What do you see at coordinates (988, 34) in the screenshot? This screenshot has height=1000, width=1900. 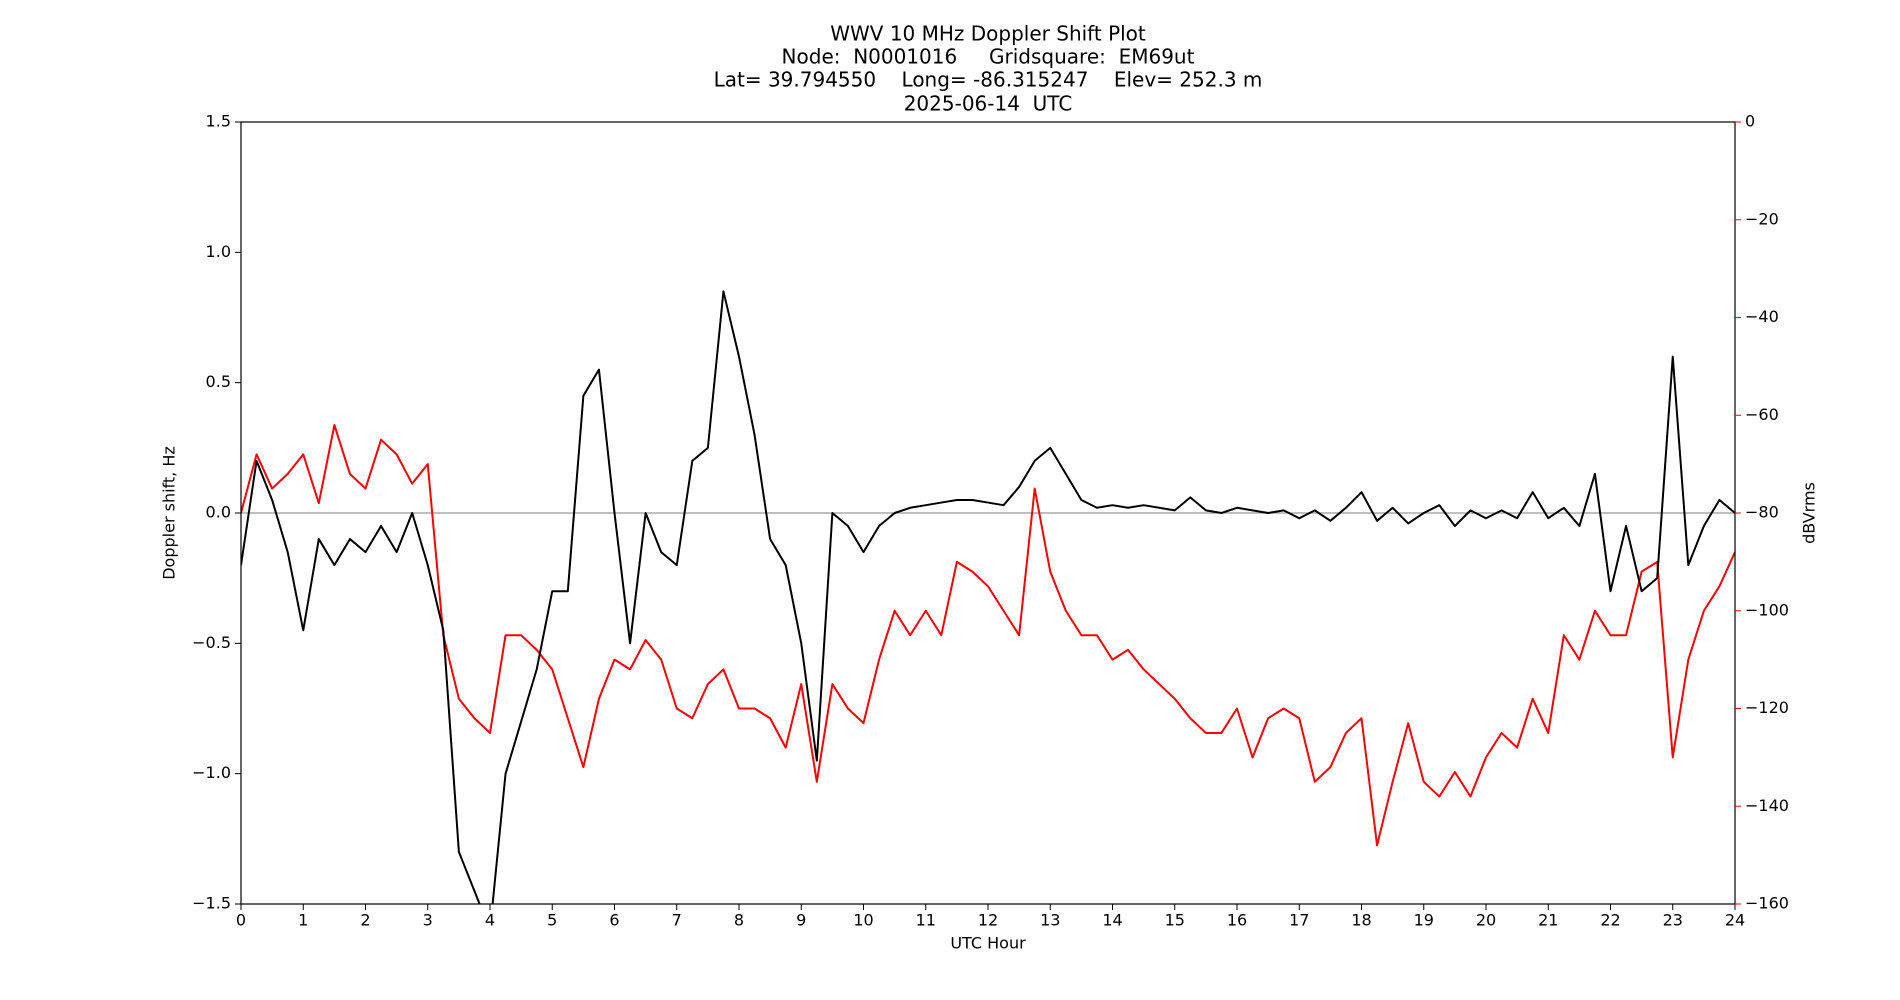 I see `chart-title: WWV 10 MHz Doppler Shift Plot` at bounding box center [988, 34].